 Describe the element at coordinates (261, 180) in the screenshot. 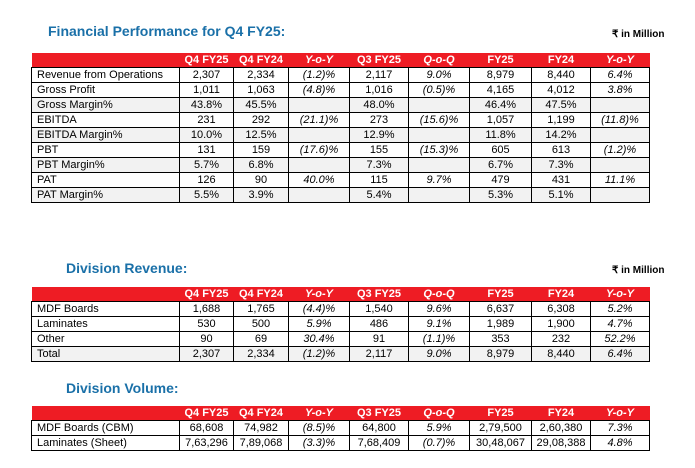

I see `table-cell: 90` at that location.